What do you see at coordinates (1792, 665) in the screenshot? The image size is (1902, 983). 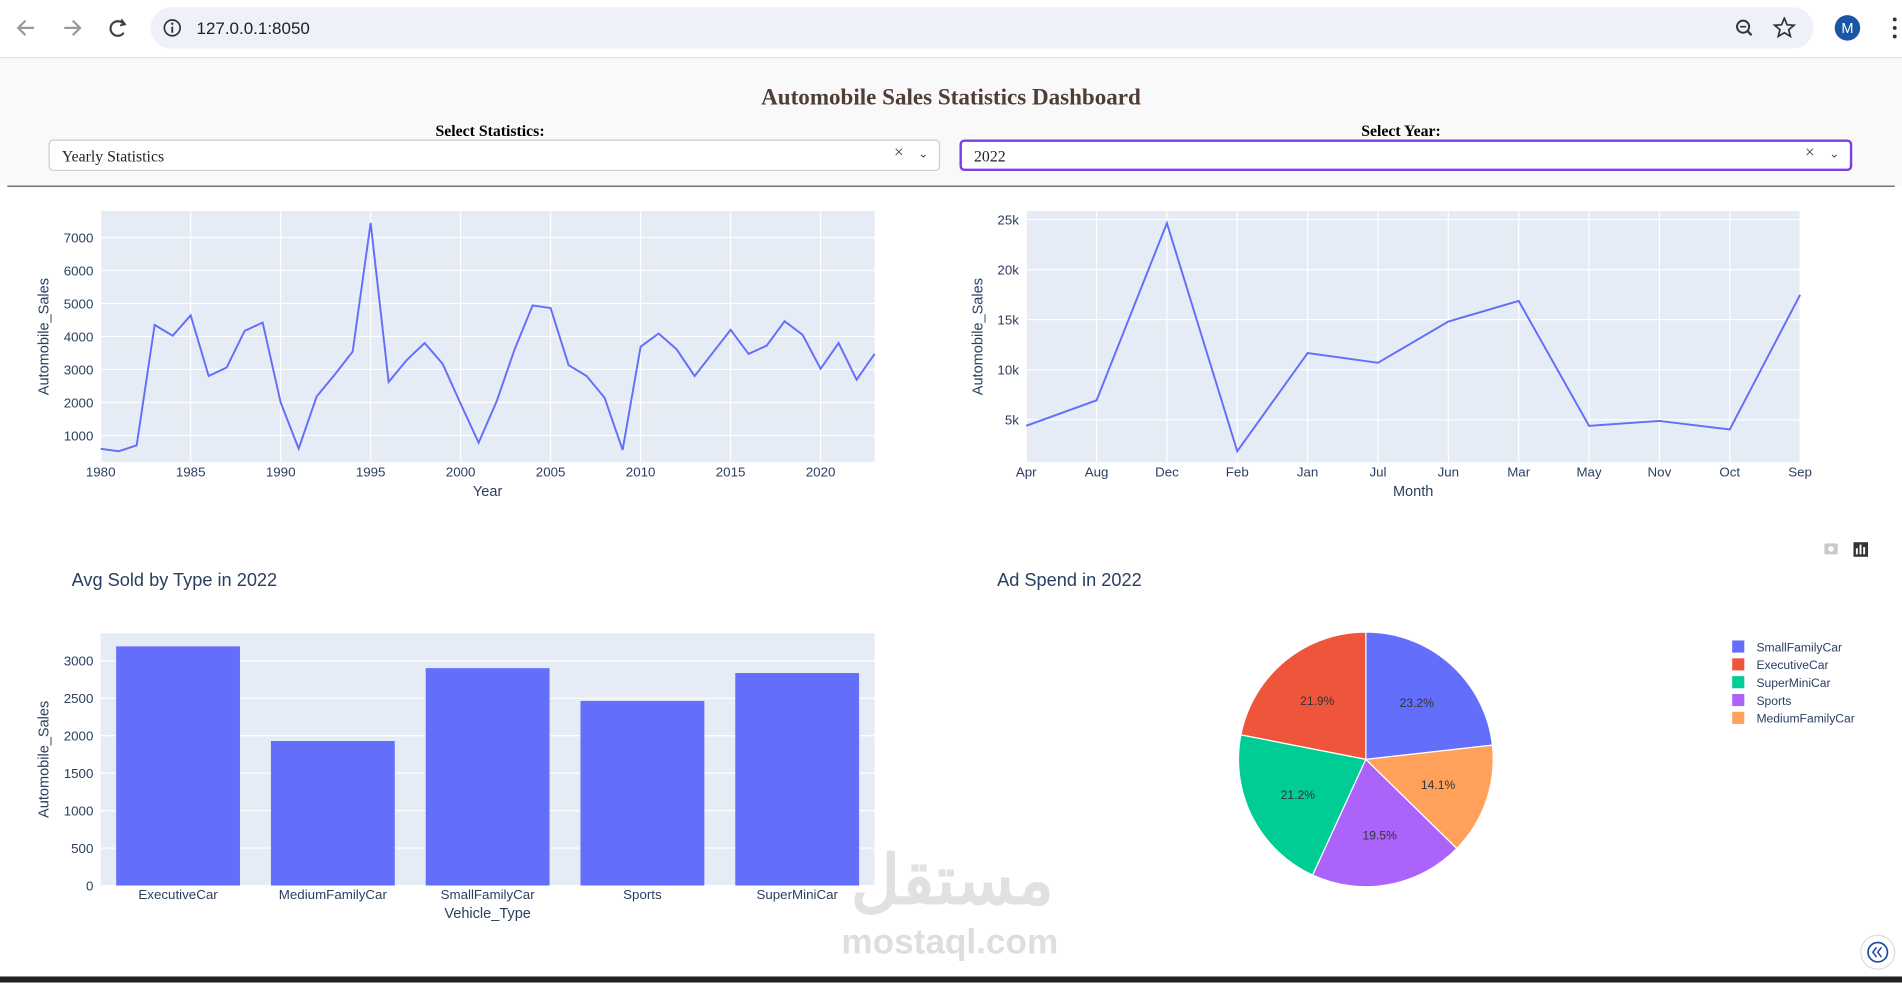 I see `legend-label: ExecutiveCar` at bounding box center [1792, 665].